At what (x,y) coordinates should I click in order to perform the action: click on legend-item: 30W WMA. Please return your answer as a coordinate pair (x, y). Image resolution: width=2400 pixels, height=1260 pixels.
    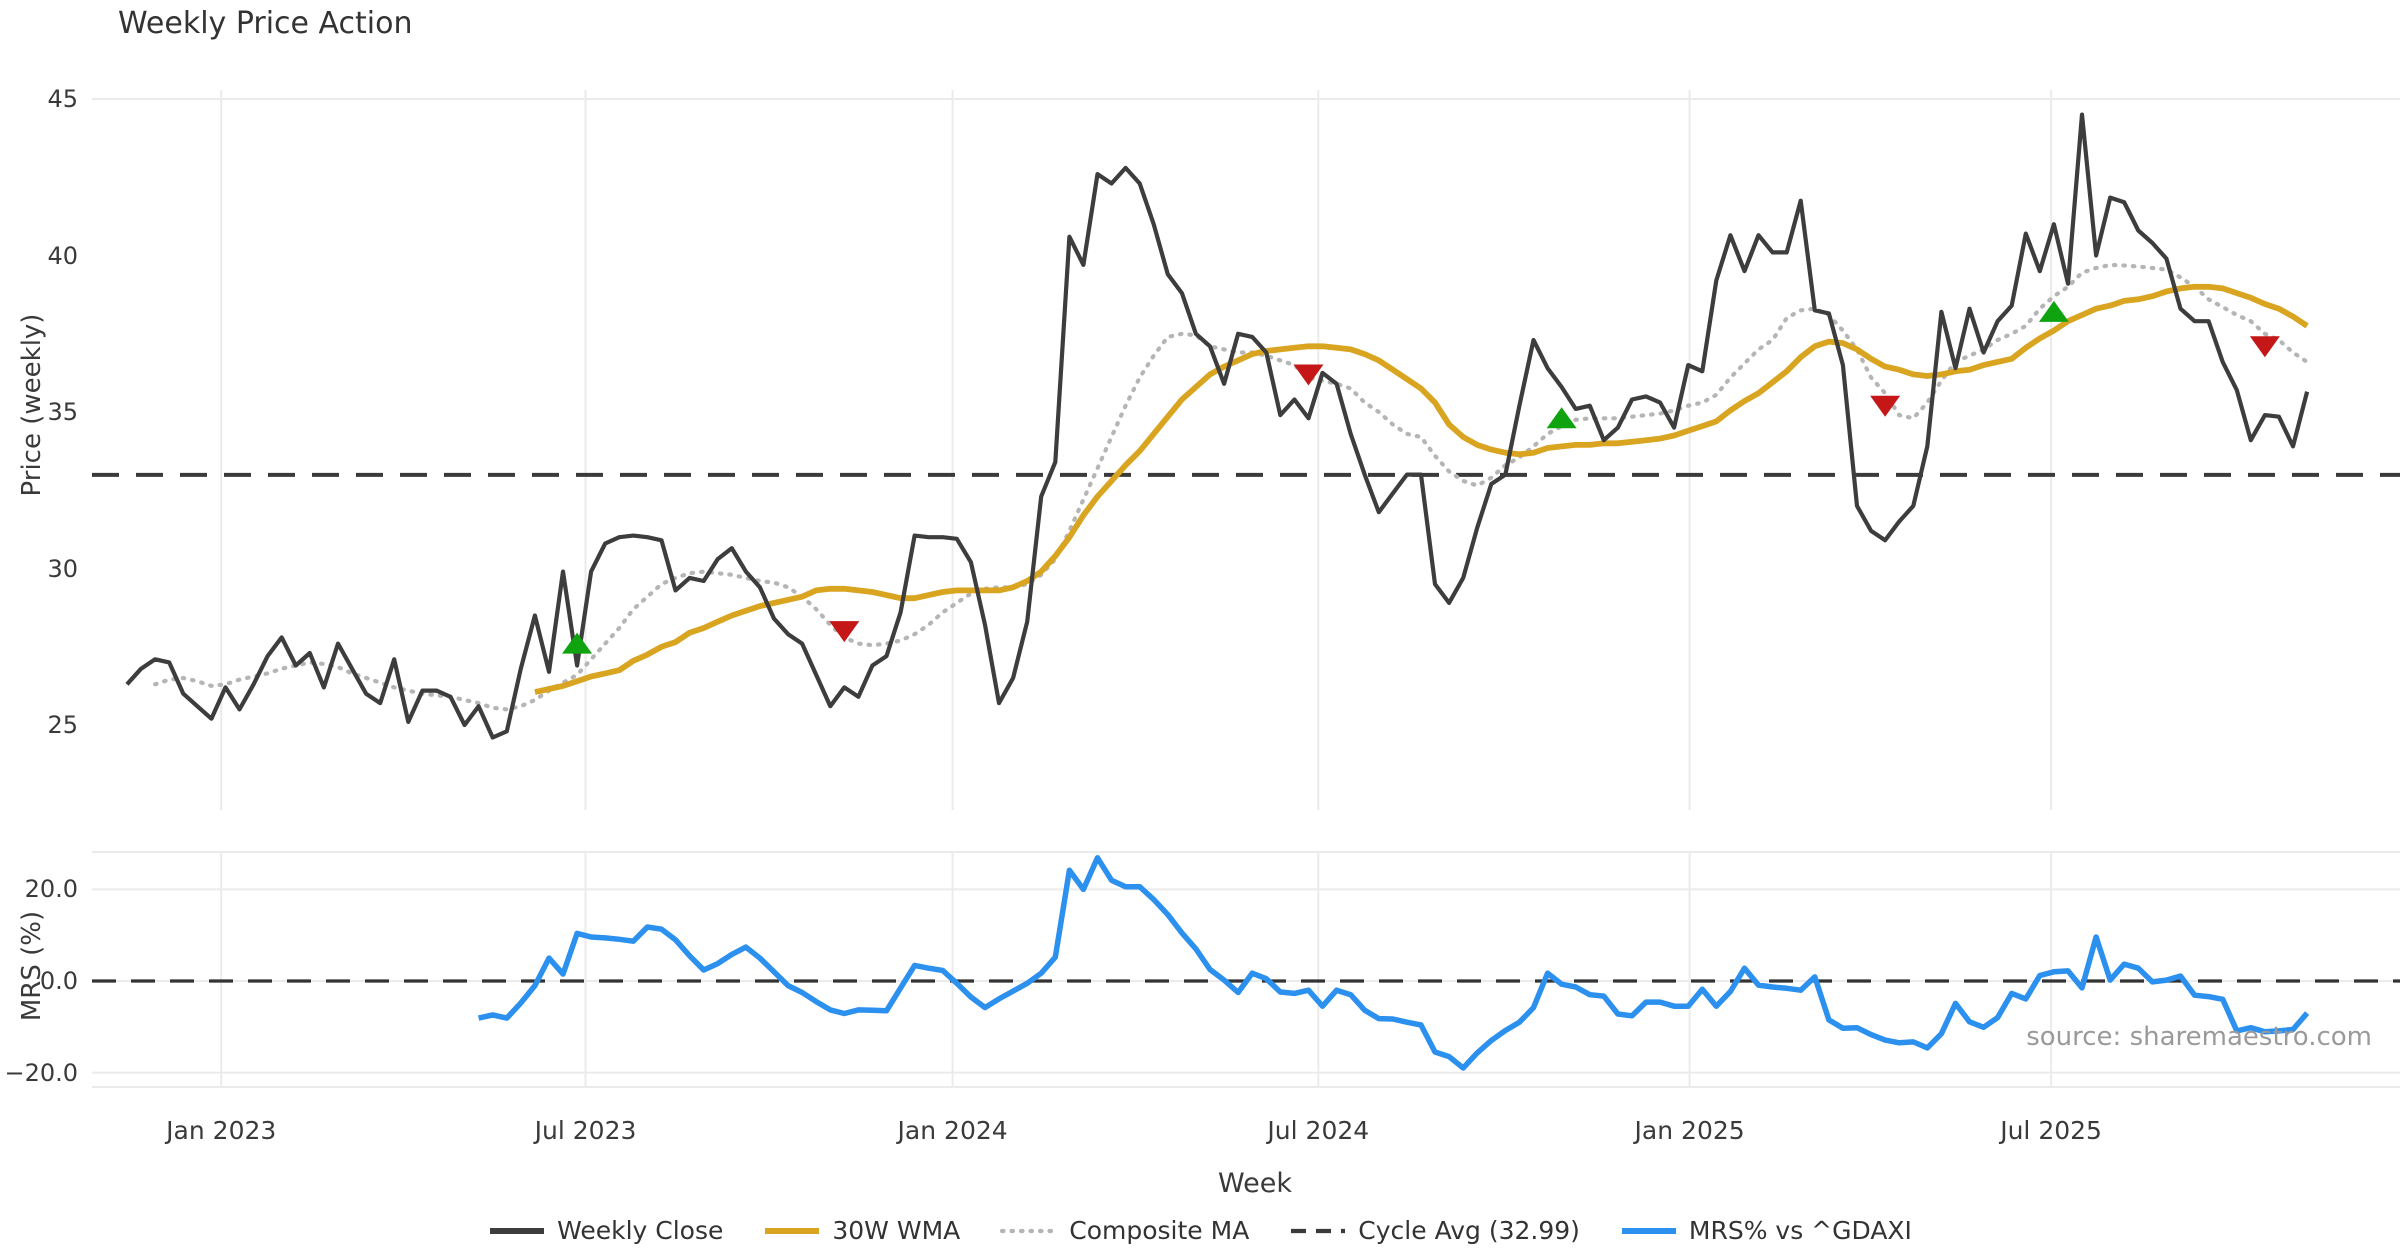
    Looking at the image, I should click on (861, 1230).